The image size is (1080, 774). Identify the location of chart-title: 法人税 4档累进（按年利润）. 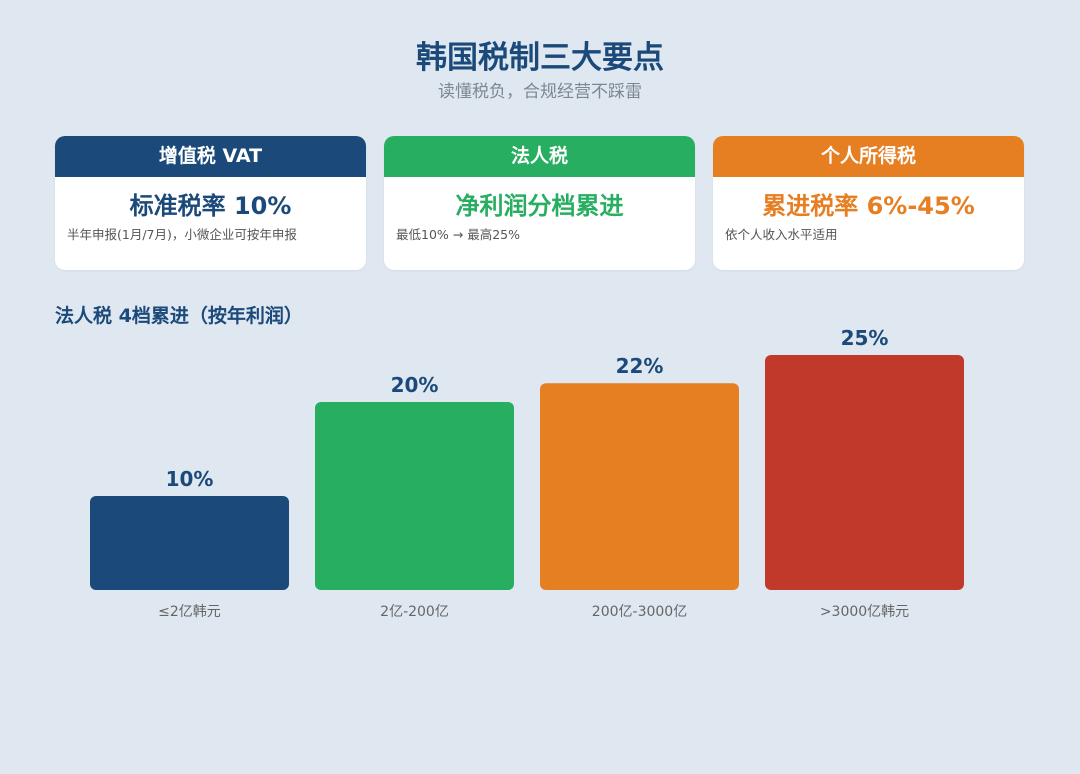
(179, 316).